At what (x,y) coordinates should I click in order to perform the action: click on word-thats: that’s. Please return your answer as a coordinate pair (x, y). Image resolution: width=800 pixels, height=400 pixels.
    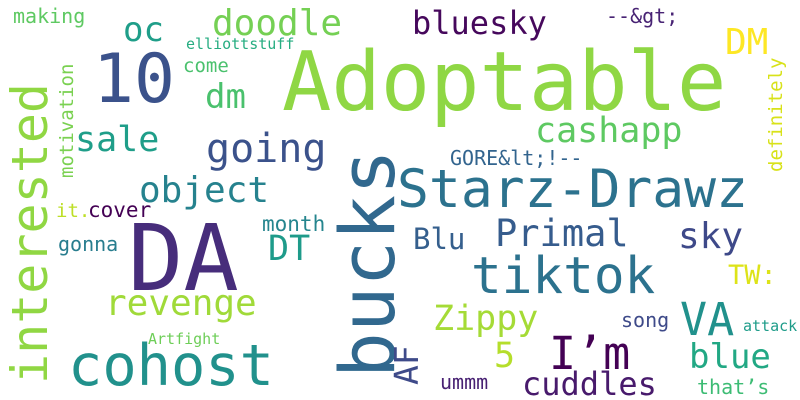
    Looking at the image, I should click on (733, 387).